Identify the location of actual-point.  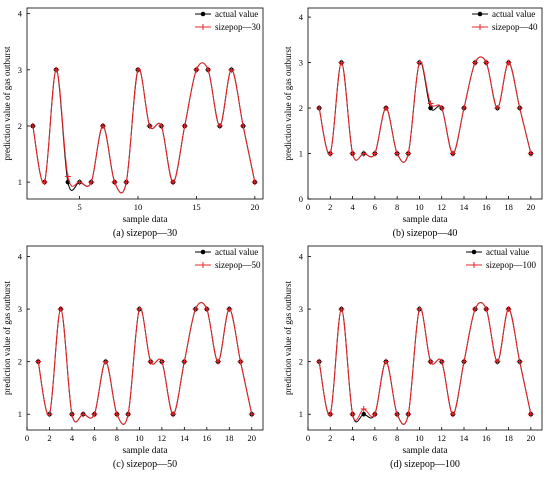
(430, 108).